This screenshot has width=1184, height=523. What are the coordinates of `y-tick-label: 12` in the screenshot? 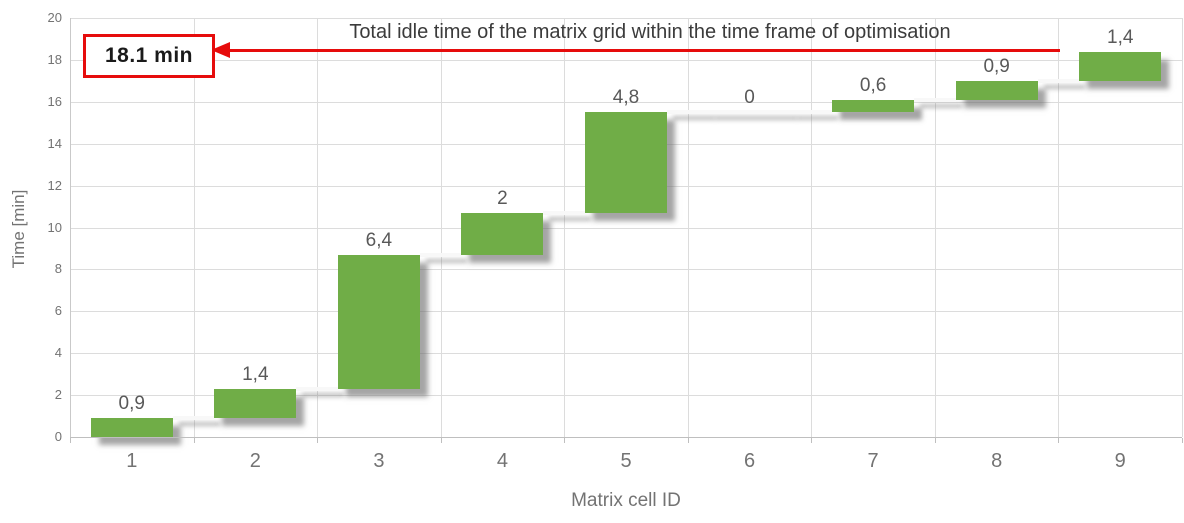 It's located at (54, 185).